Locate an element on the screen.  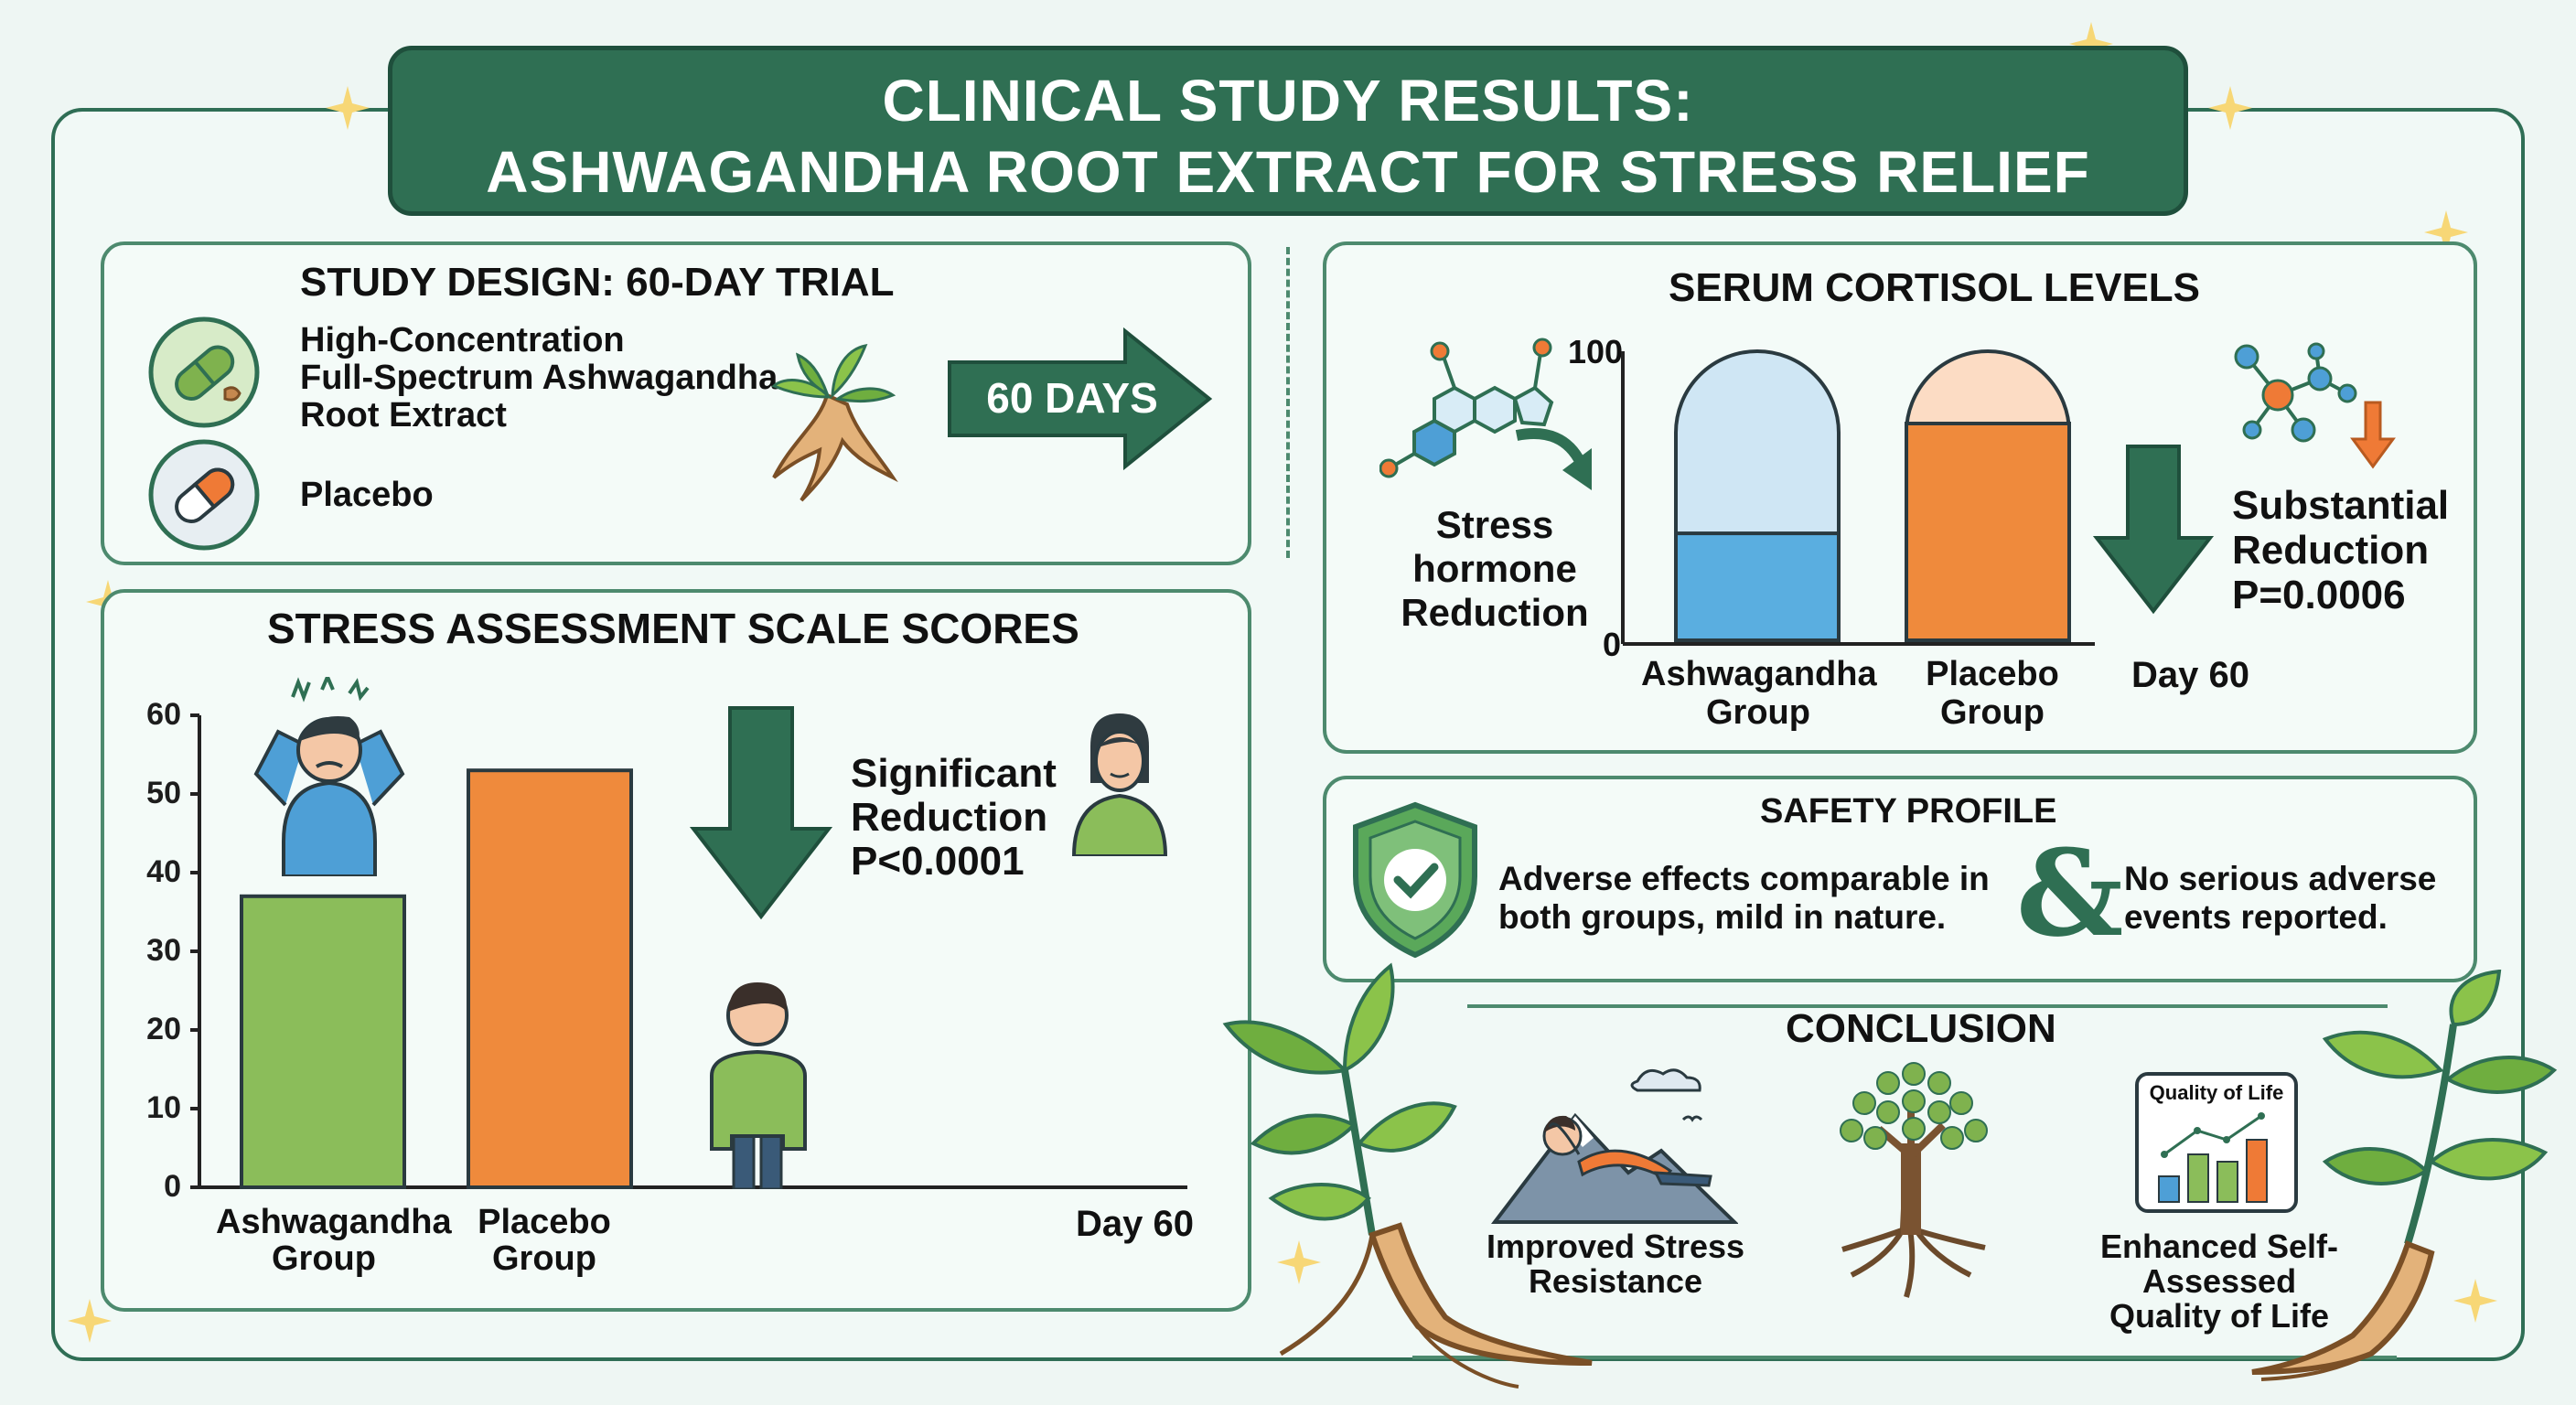
stress-cat-placebo: Placebo Group is located at coordinates (544, 1240).